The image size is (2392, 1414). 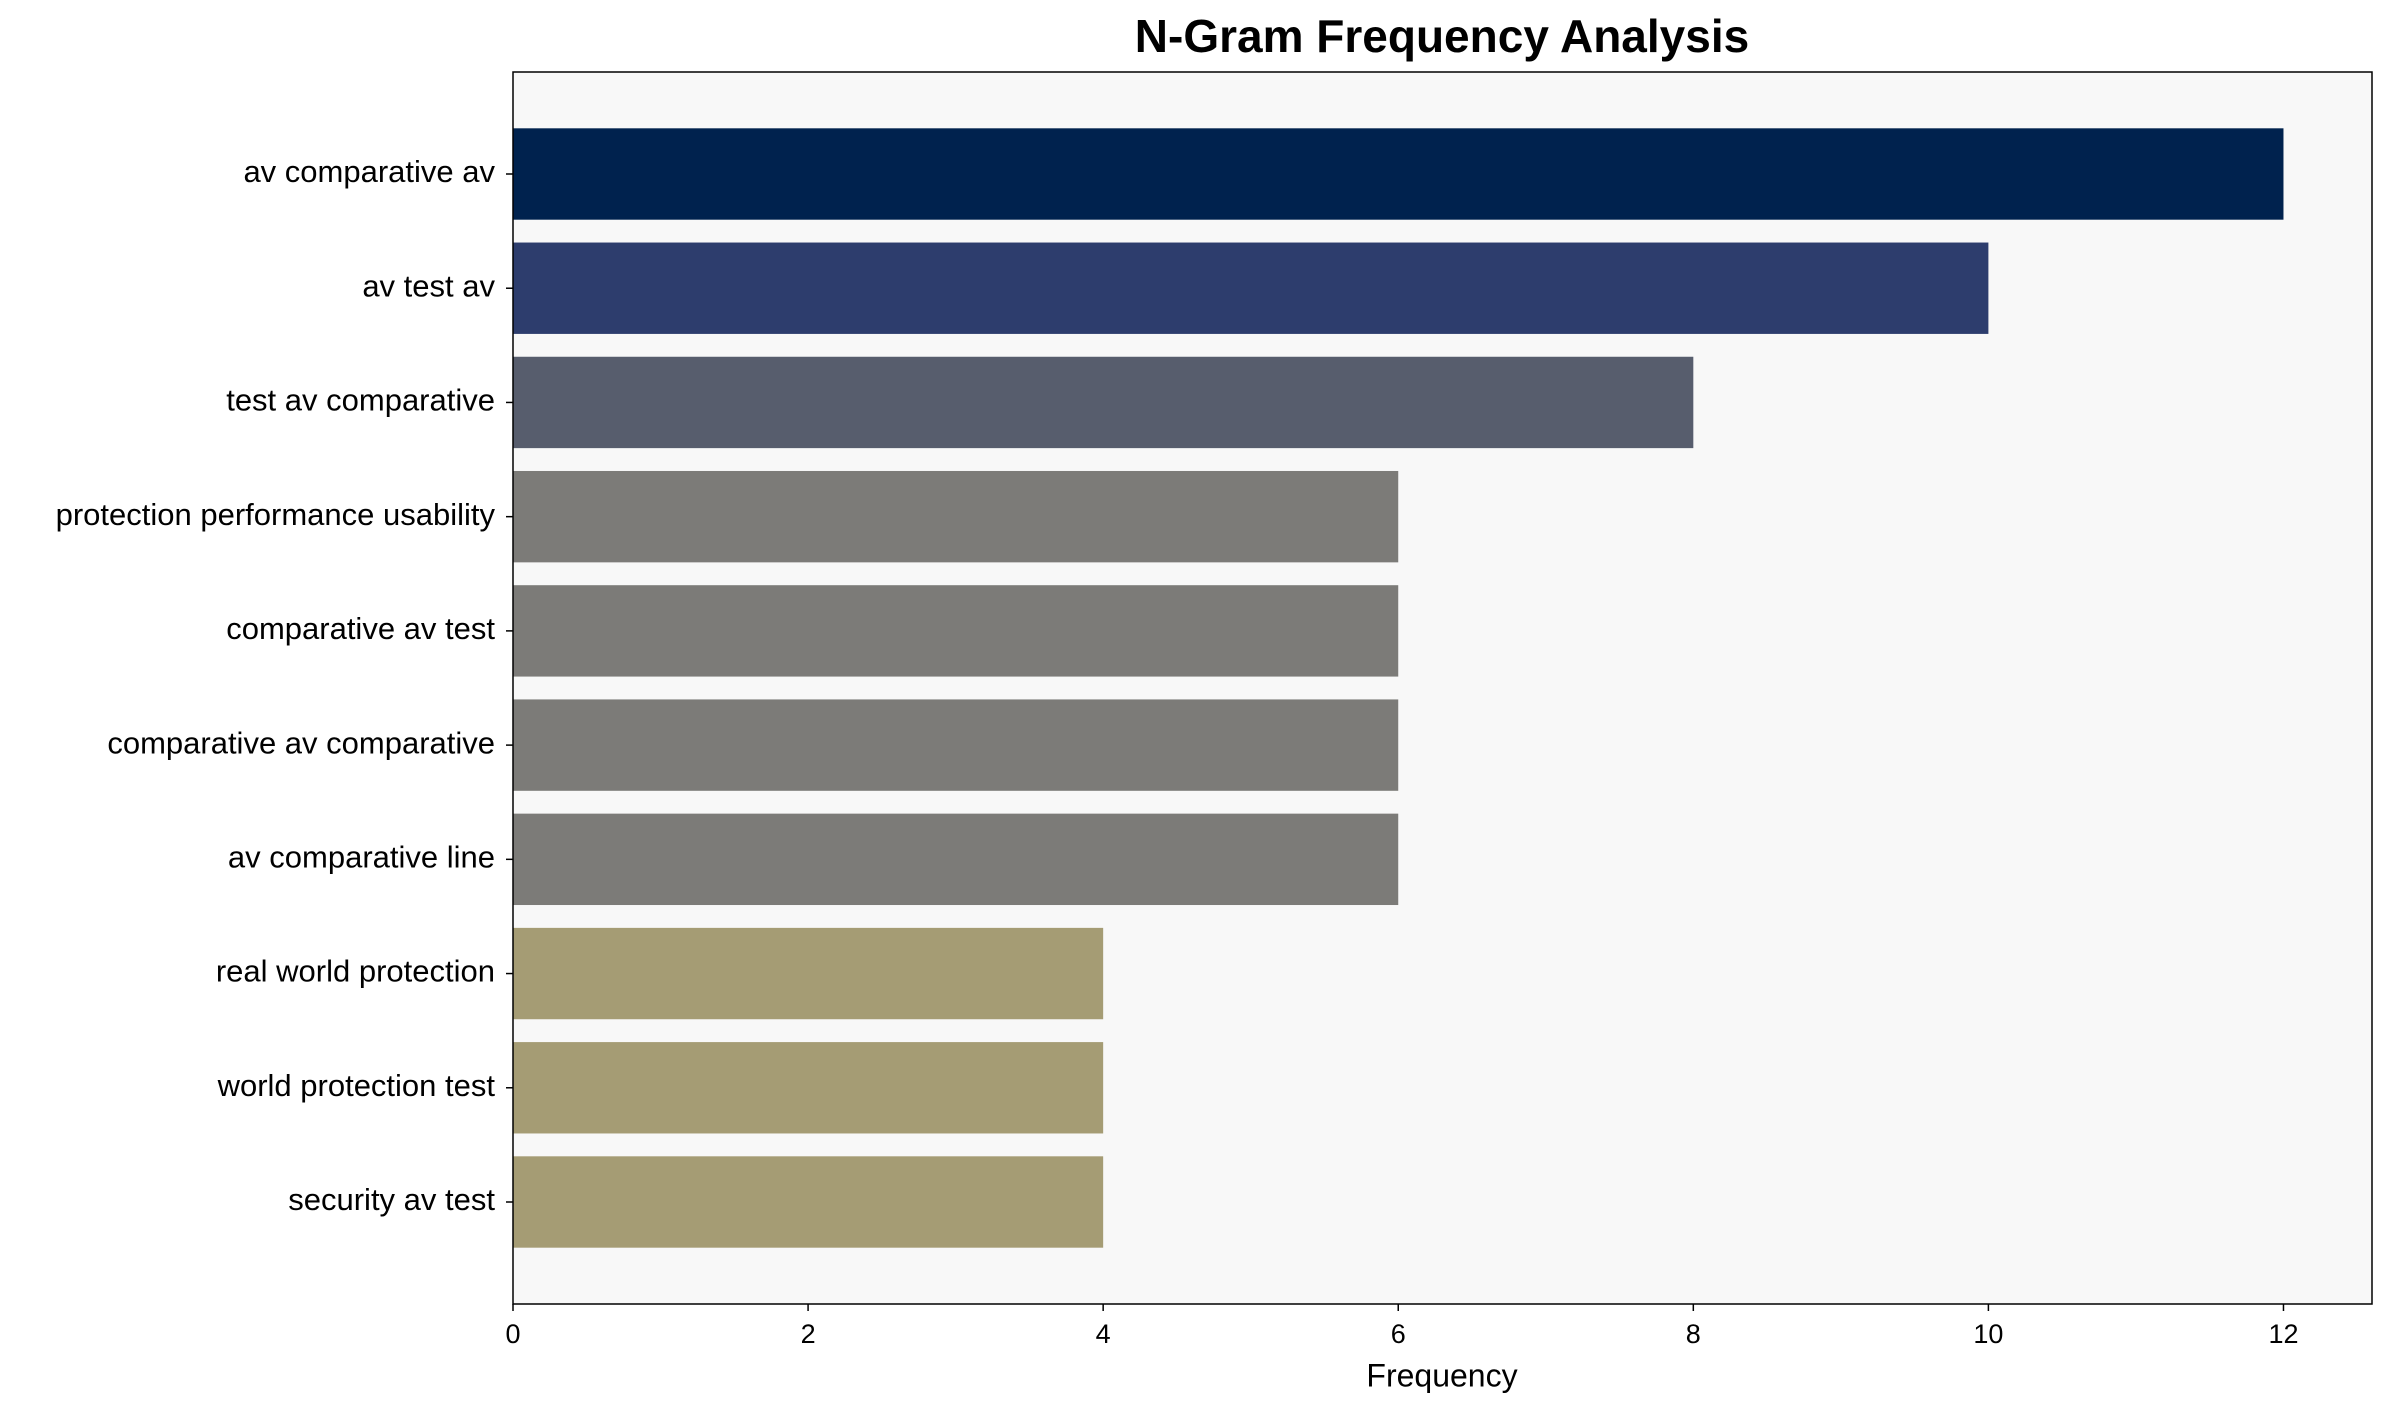 I want to click on x-tick-label: 4, so click(x=1103, y=1334).